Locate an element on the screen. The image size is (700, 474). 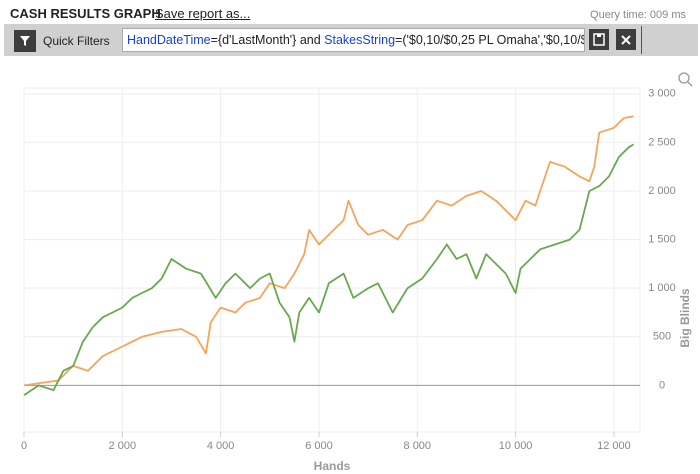
x-tick-label: 6 000 is located at coordinates (319, 446).